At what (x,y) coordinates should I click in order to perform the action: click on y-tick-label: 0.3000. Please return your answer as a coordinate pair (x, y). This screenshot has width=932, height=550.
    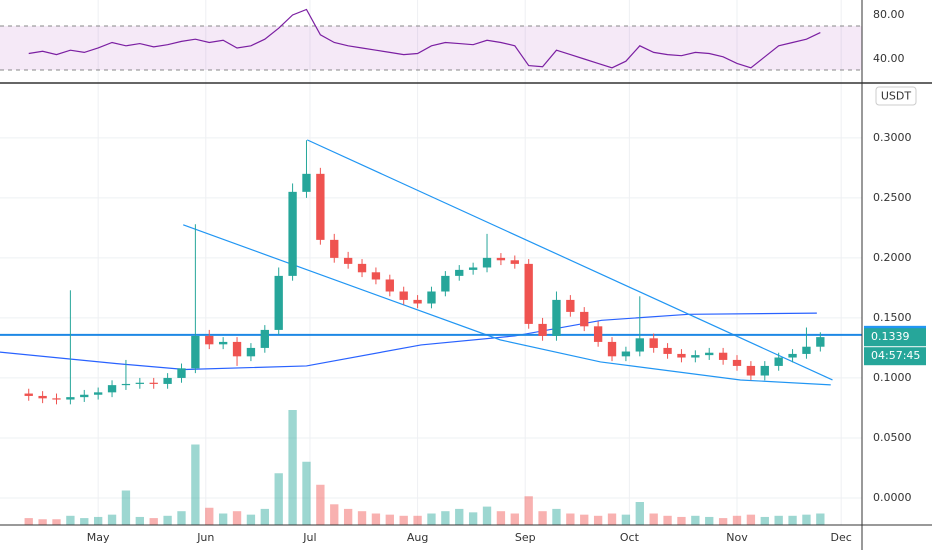
    Looking at the image, I should click on (892, 137).